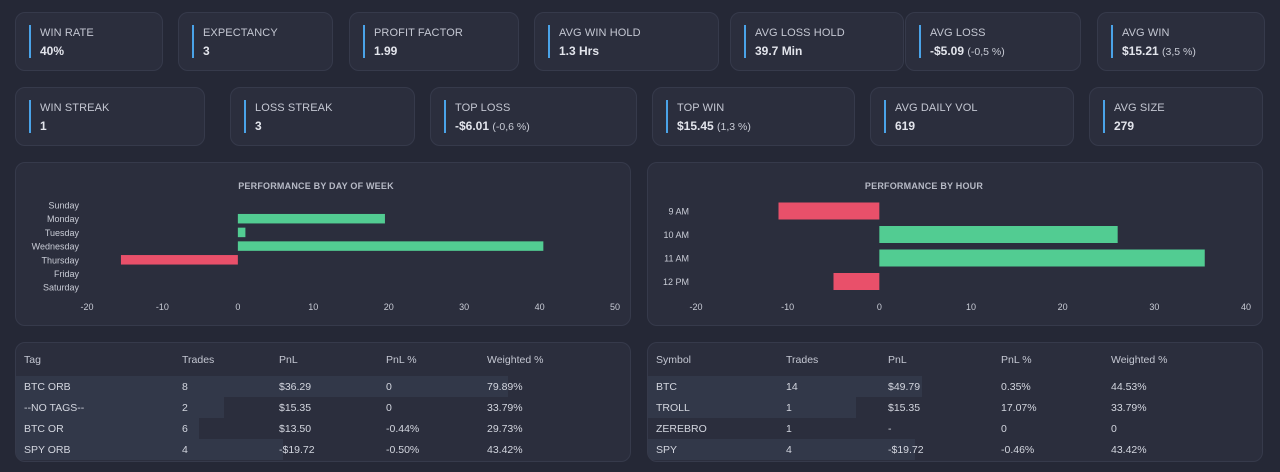  What do you see at coordinates (676, 259) in the screenshot?
I see `category-label: 11 AM` at bounding box center [676, 259].